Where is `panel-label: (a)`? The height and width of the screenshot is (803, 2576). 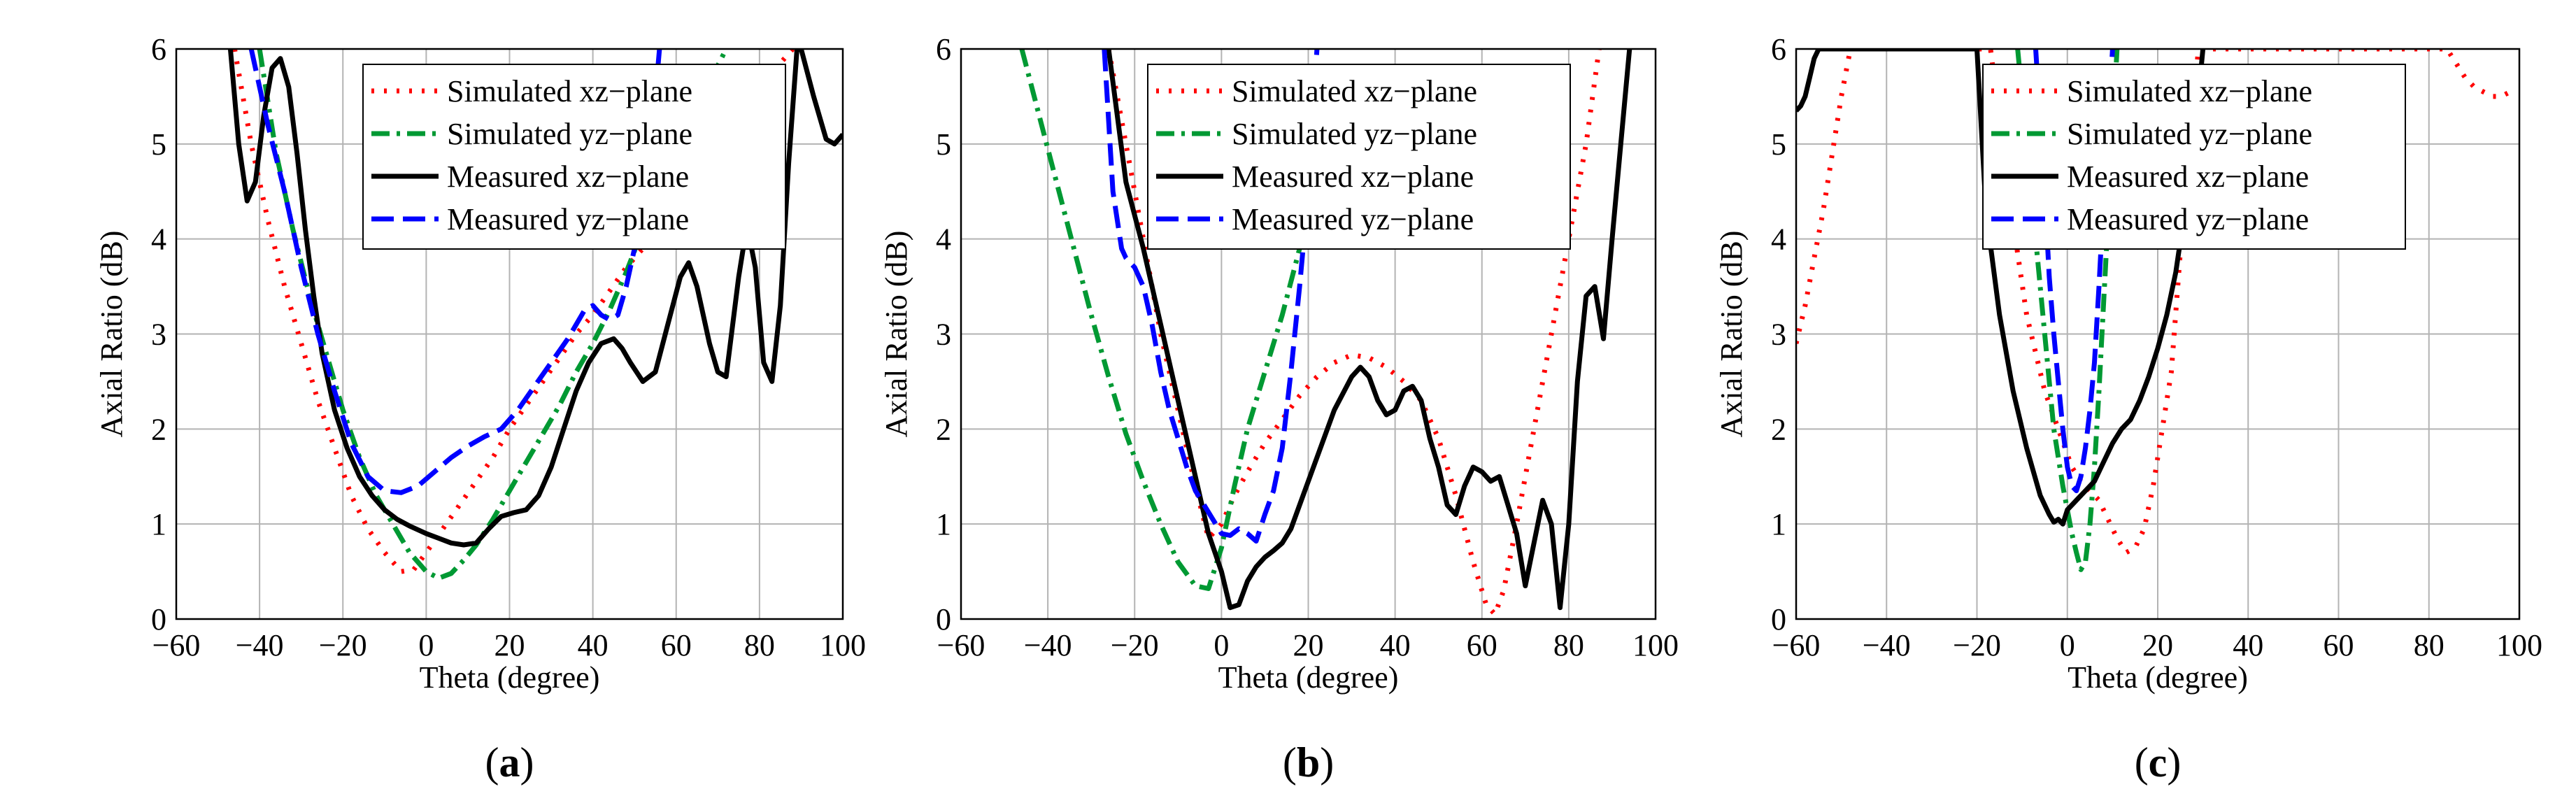 panel-label: (a) is located at coordinates (509, 762).